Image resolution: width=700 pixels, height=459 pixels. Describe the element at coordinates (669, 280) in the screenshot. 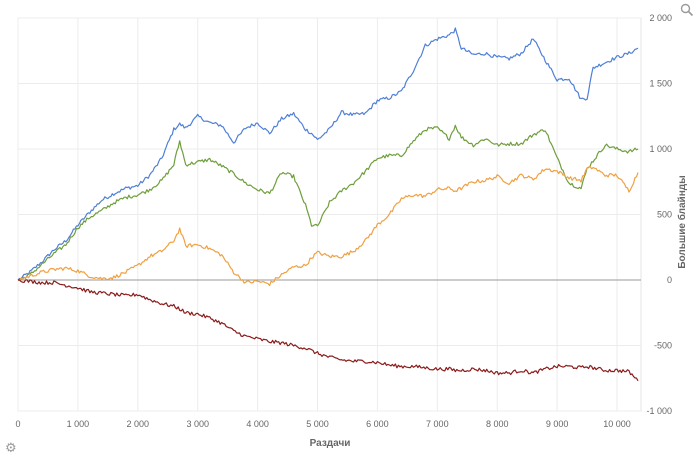

I see `y-tick-label: 0` at that location.